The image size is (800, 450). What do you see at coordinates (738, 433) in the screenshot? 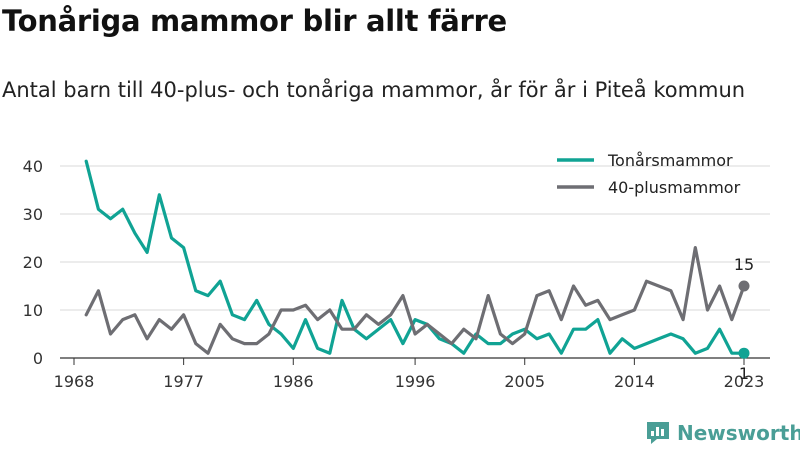
I see `brand-name: Newsworthy` at bounding box center [738, 433].